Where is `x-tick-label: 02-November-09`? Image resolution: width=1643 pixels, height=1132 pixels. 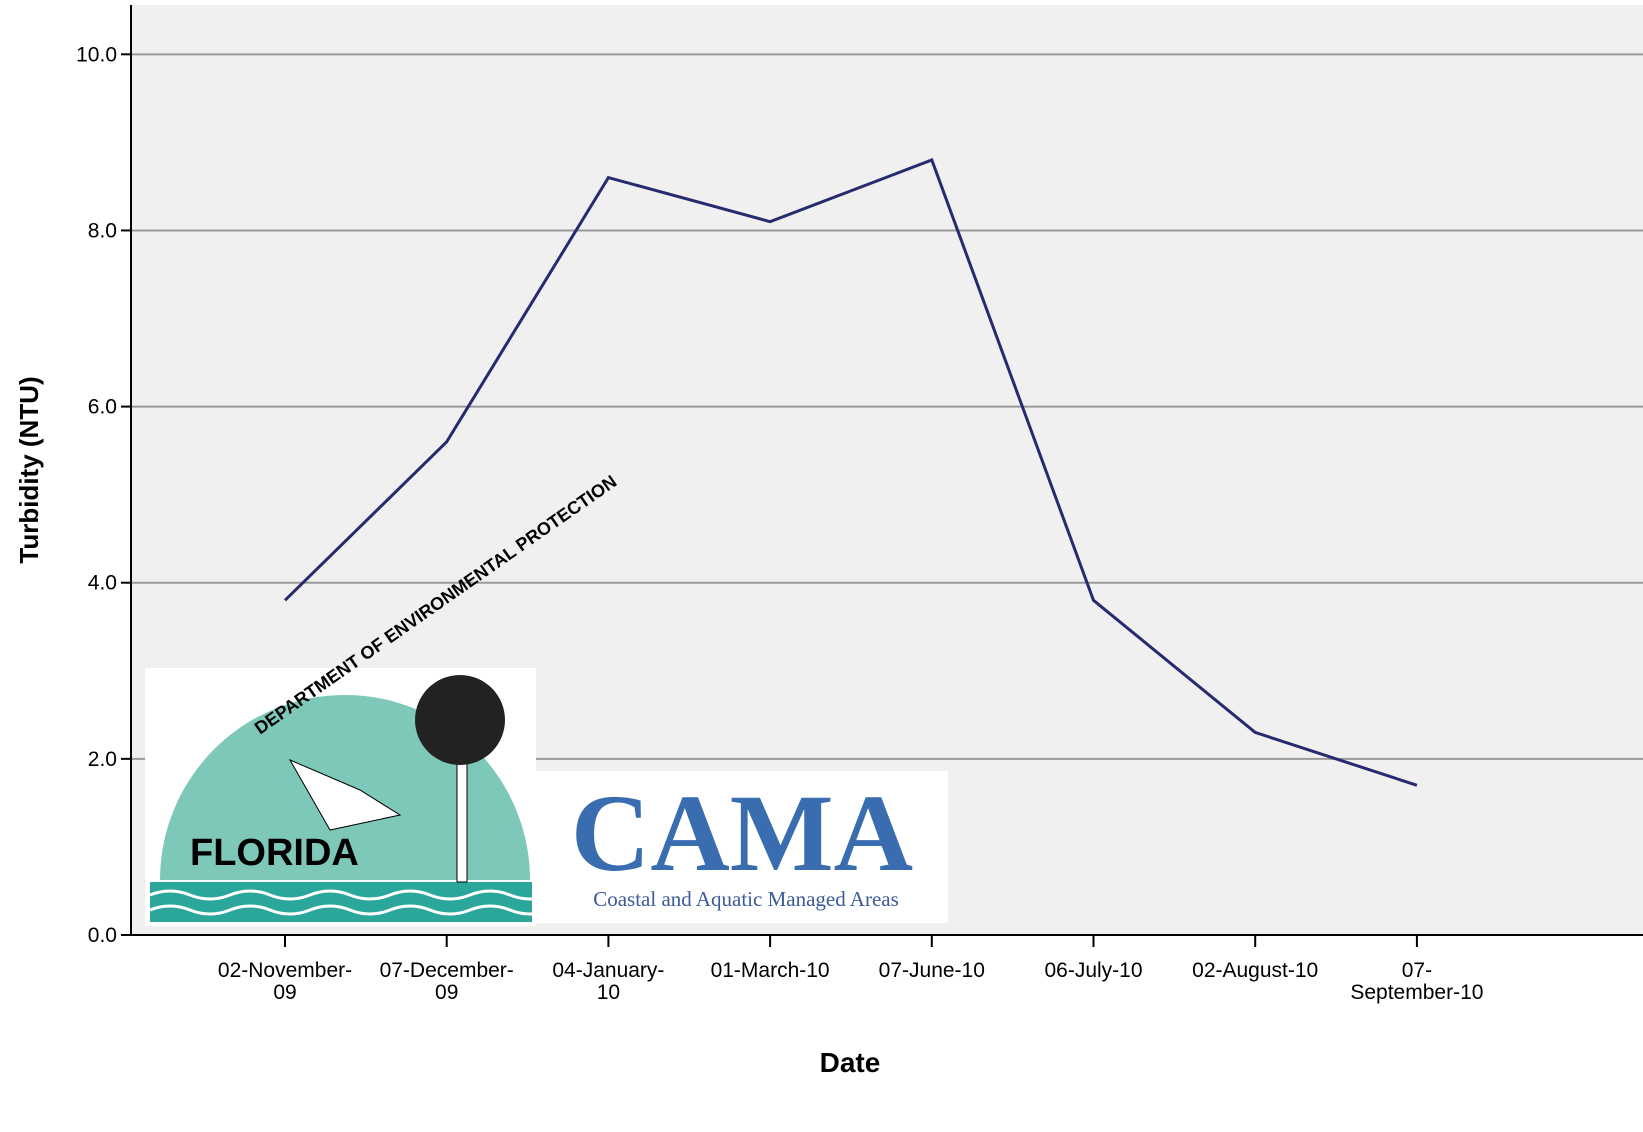
x-tick-label: 02-November-09 is located at coordinates (285, 981).